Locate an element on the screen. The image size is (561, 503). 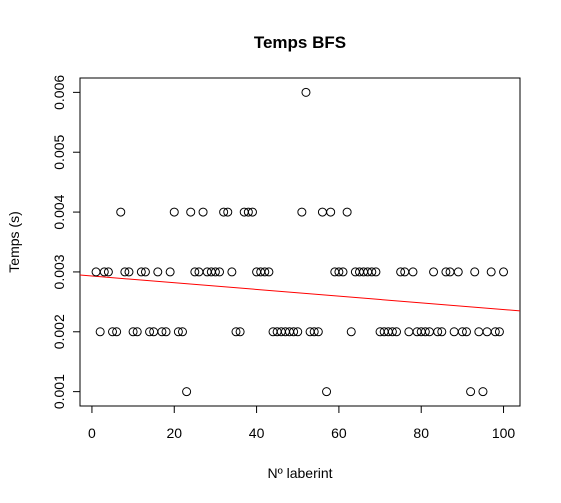
chart-title: Temps BFS is located at coordinates (300, 42).